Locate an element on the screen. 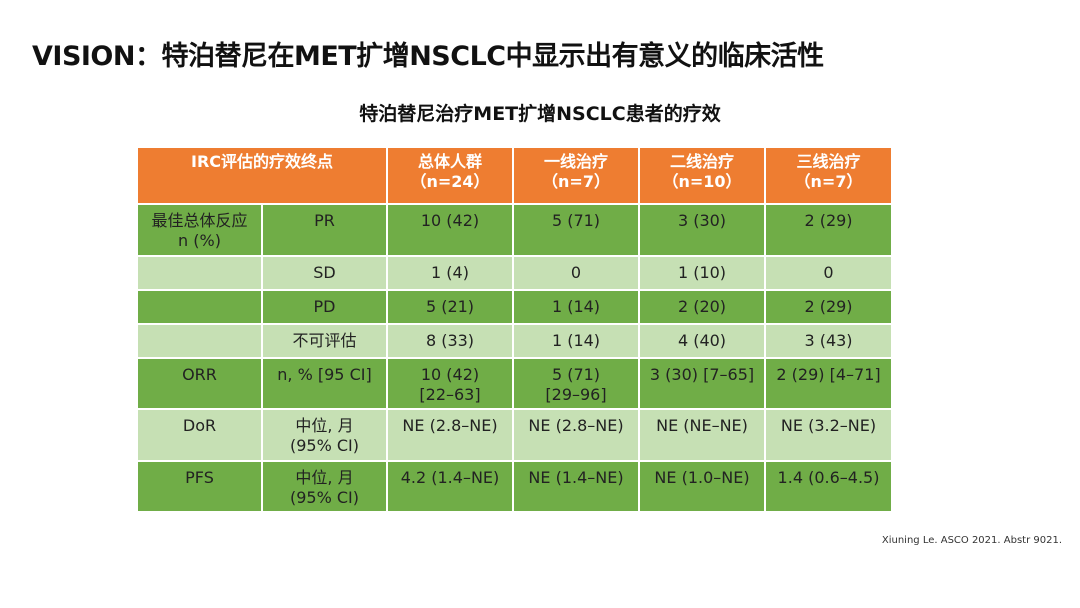 This screenshot has width=1080, height=608. row-group-cell: PFS is located at coordinates (199, 486).